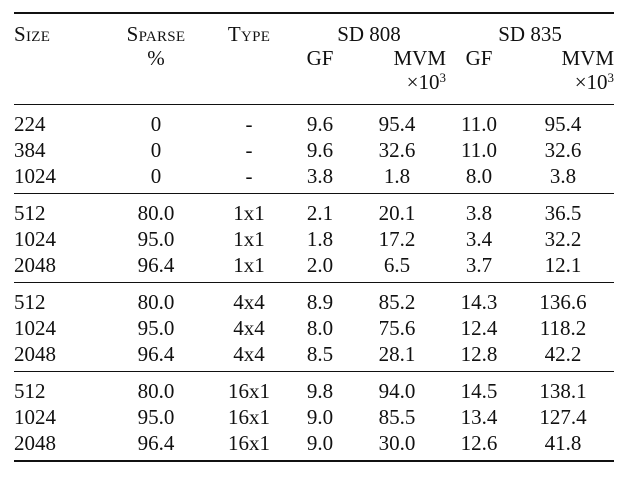 The height and width of the screenshot is (479, 621). What do you see at coordinates (563, 176) in the screenshot?
I see `cell-mvm-835: 3.8` at bounding box center [563, 176].